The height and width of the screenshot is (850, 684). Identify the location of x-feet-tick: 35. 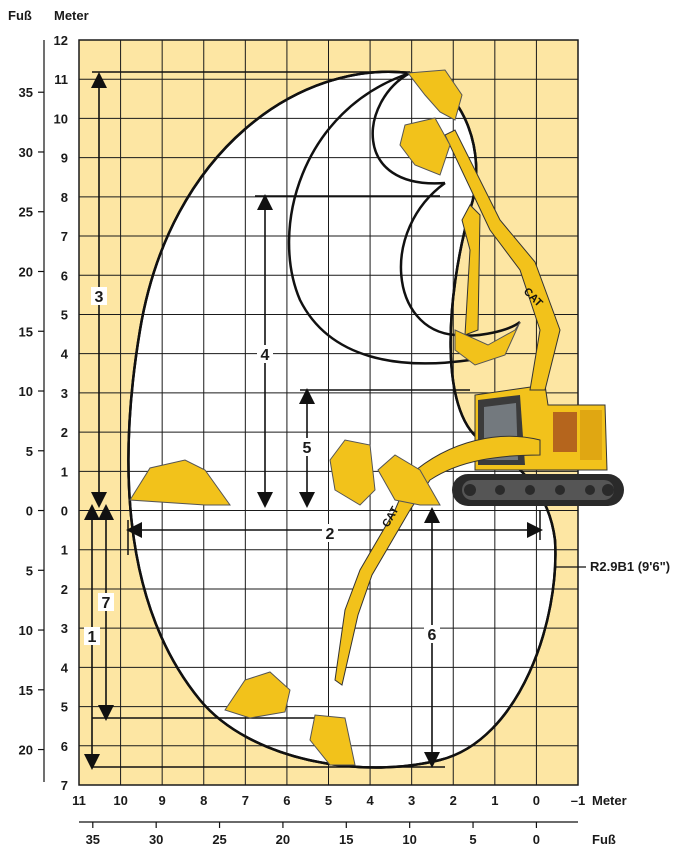
(93, 839).